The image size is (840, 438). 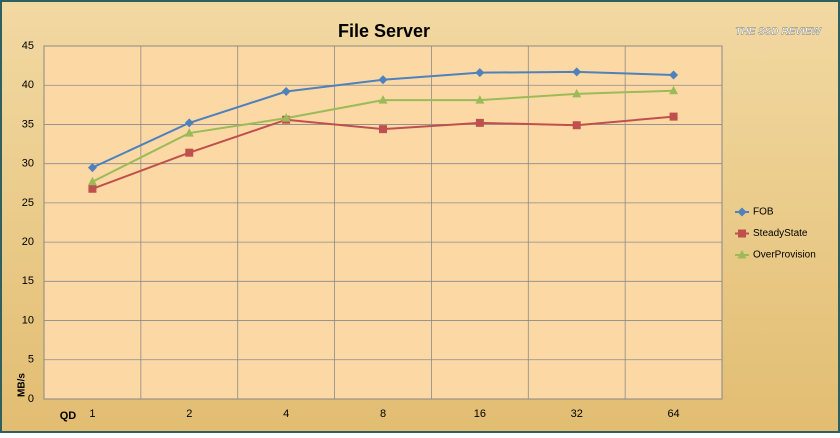 What do you see at coordinates (22, 385) in the screenshot?
I see `y-axis-label: MB/s` at bounding box center [22, 385].